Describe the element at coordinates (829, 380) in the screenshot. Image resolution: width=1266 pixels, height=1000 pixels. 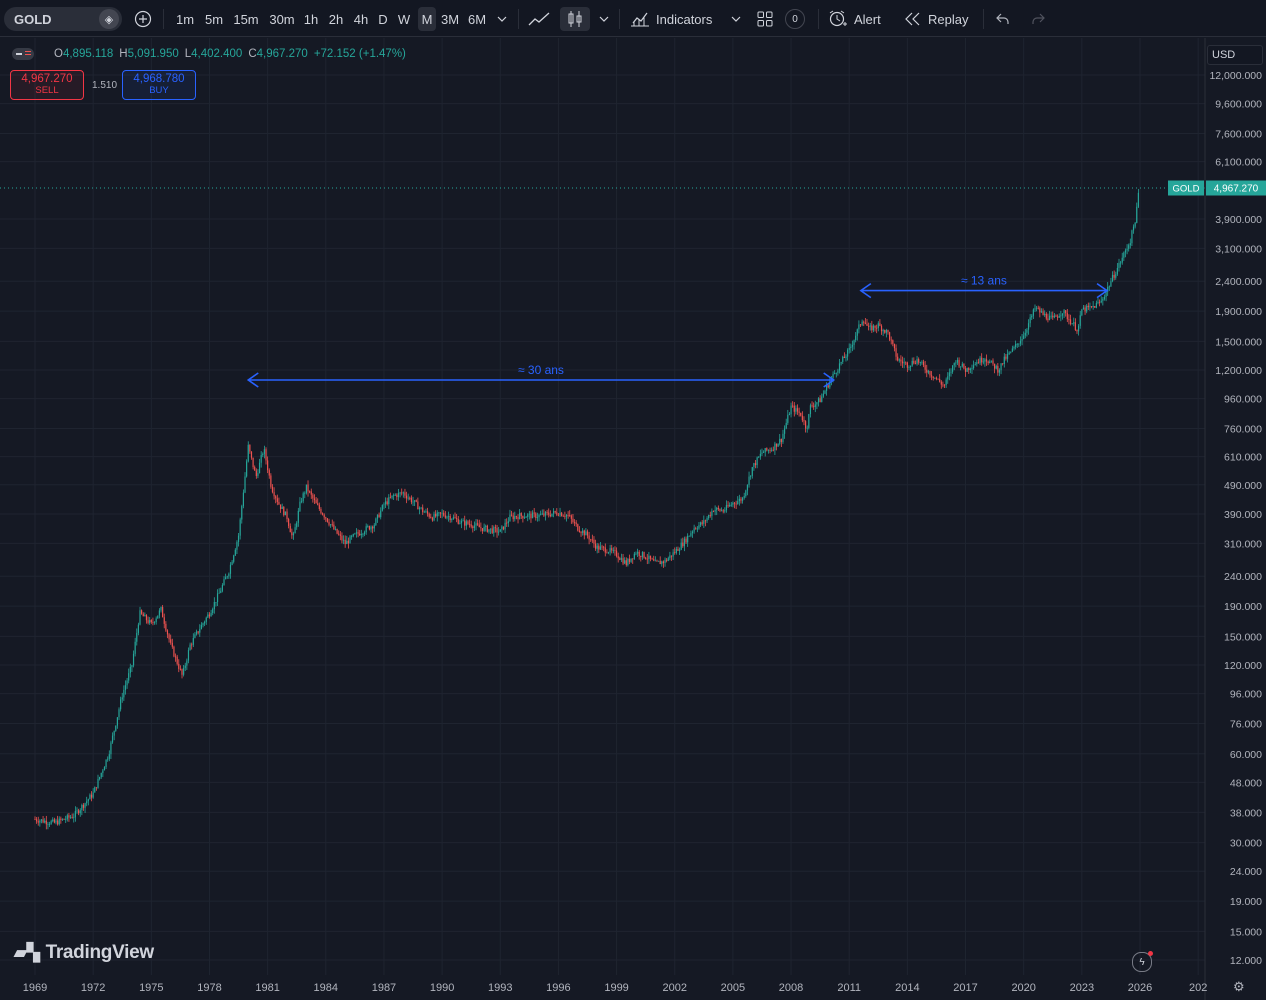
I see `annotation-arrowhead-right` at that location.